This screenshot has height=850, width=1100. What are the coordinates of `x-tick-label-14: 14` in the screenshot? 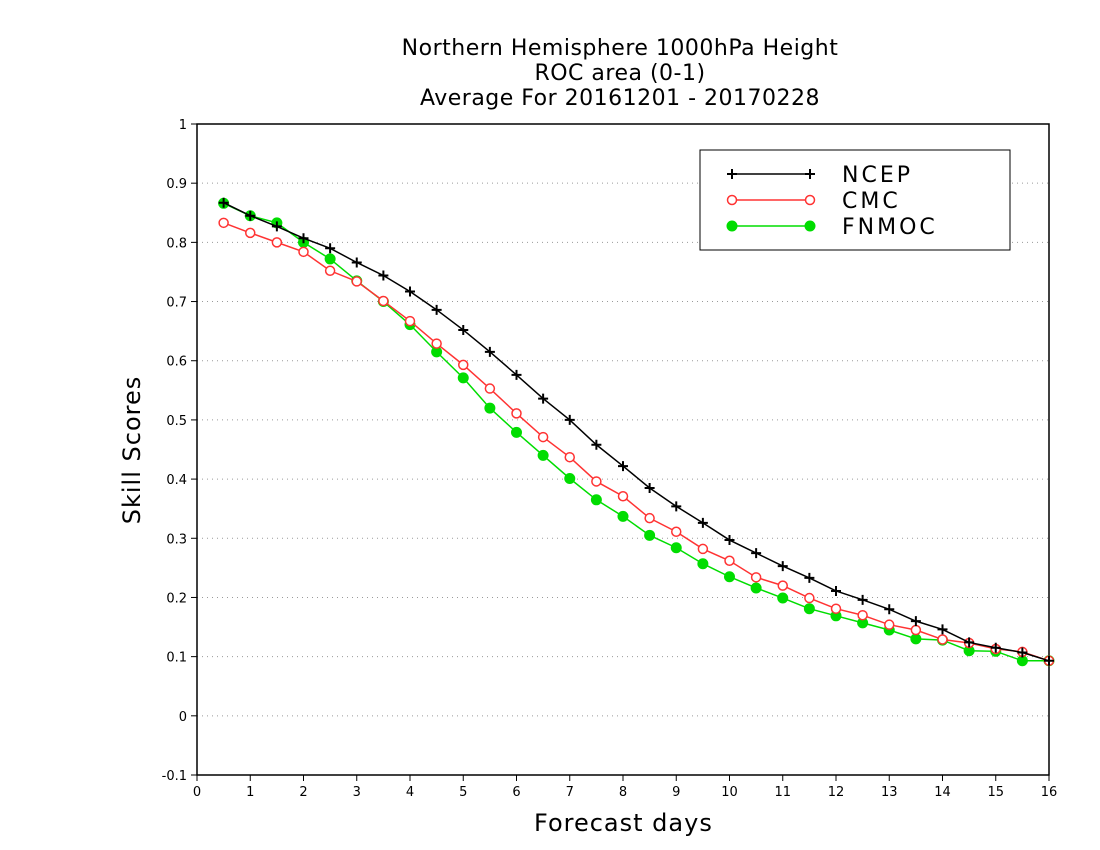 It's located at (942, 792).